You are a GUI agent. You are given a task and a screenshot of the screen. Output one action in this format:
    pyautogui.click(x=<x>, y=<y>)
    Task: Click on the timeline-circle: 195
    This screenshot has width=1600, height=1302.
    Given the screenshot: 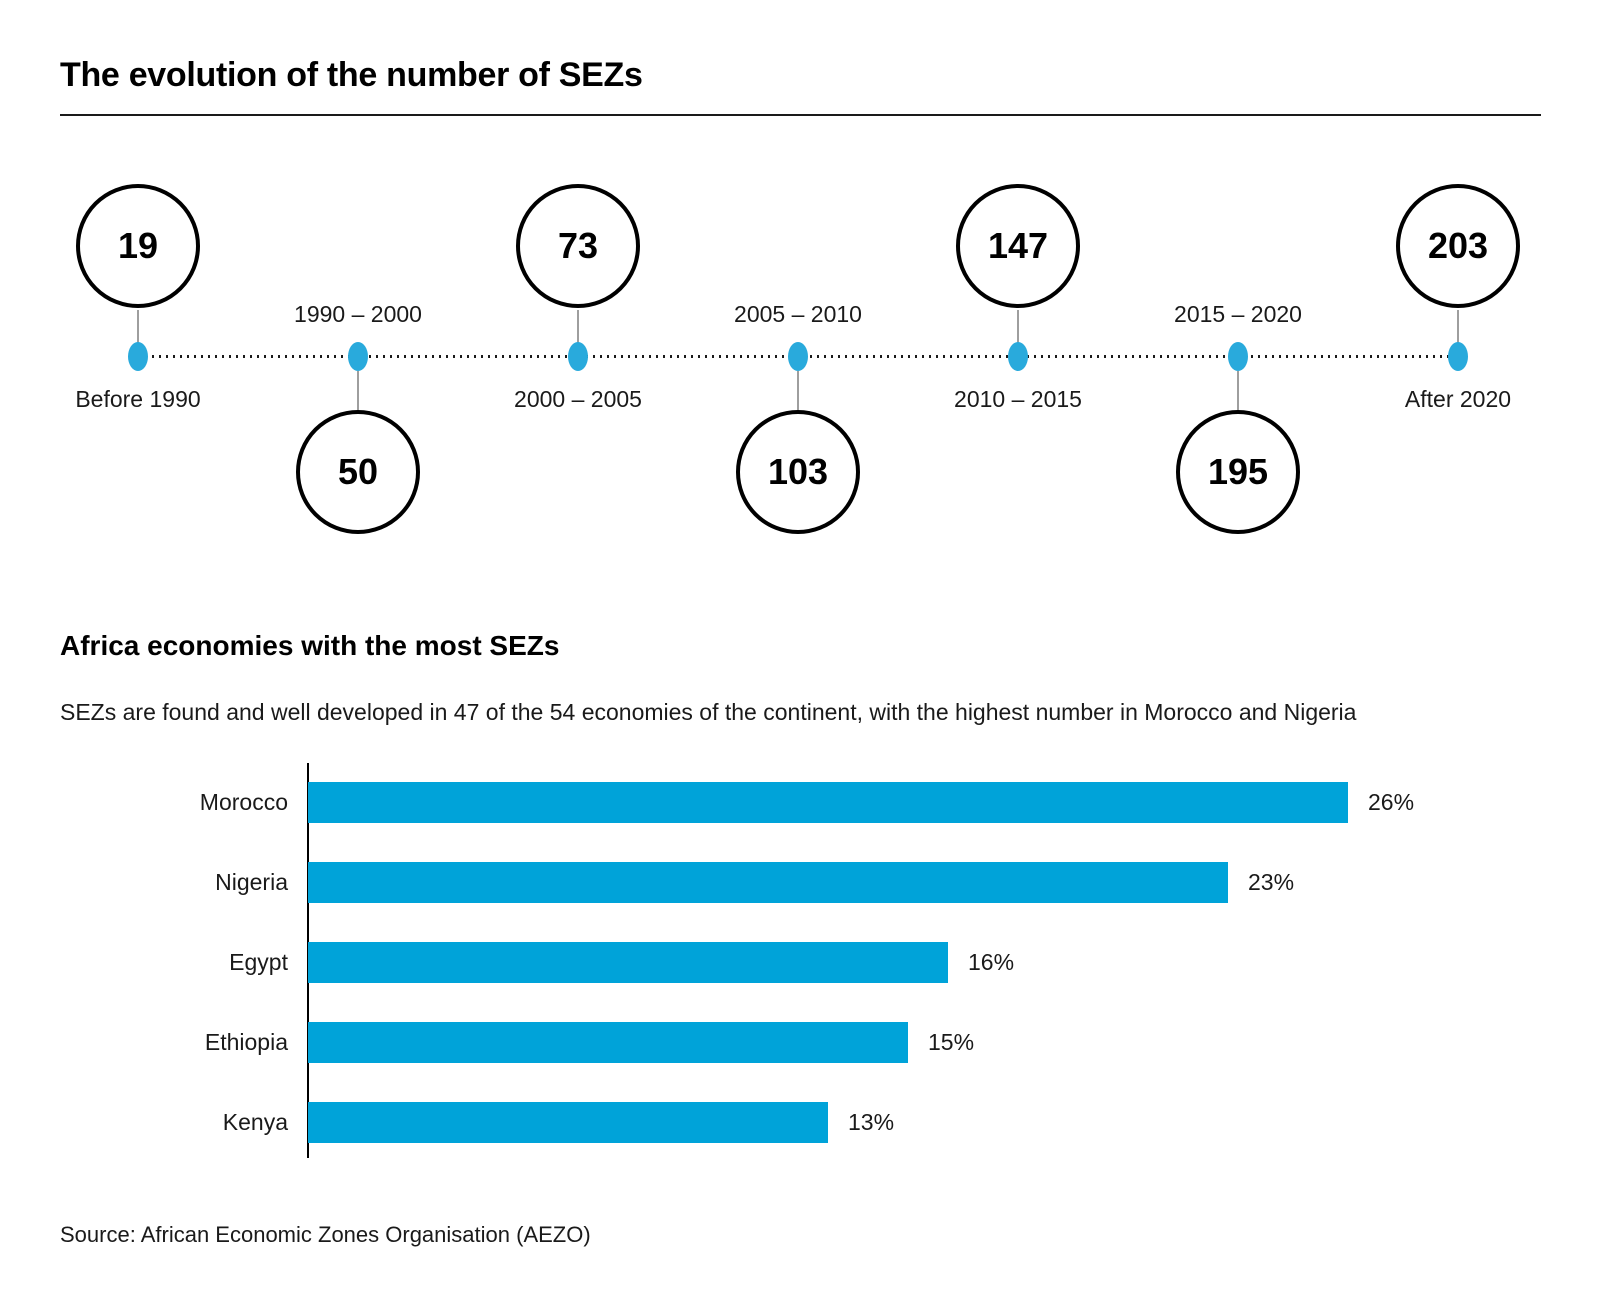 What is the action you would take?
    pyautogui.click(x=1238, y=472)
    